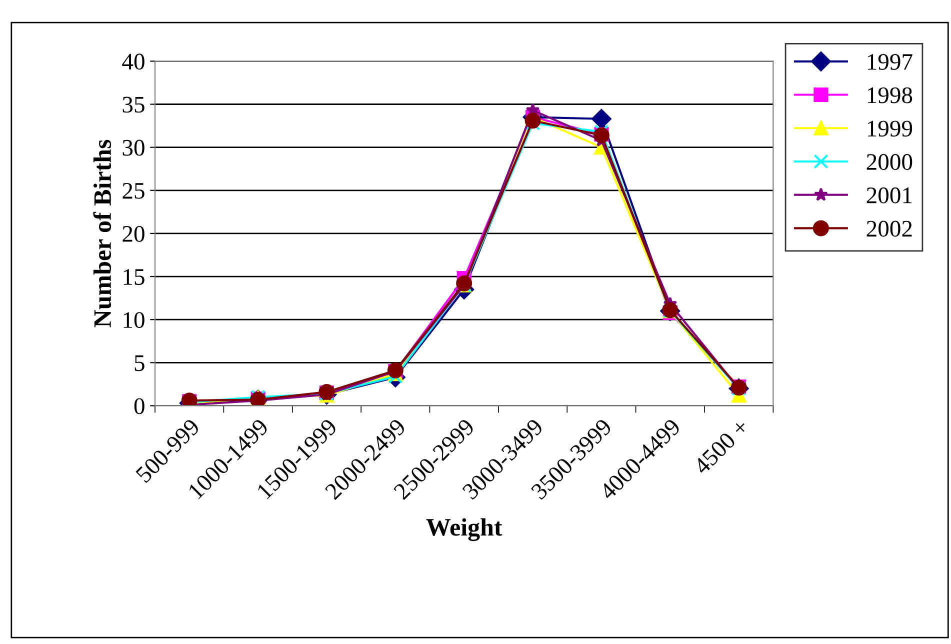 The width and height of the screenshot is (951, 644). What do you see at coordinates (464, 530) in the screenshot?
I see `x-axis-title: Weight` at bounding box center [464, 530].